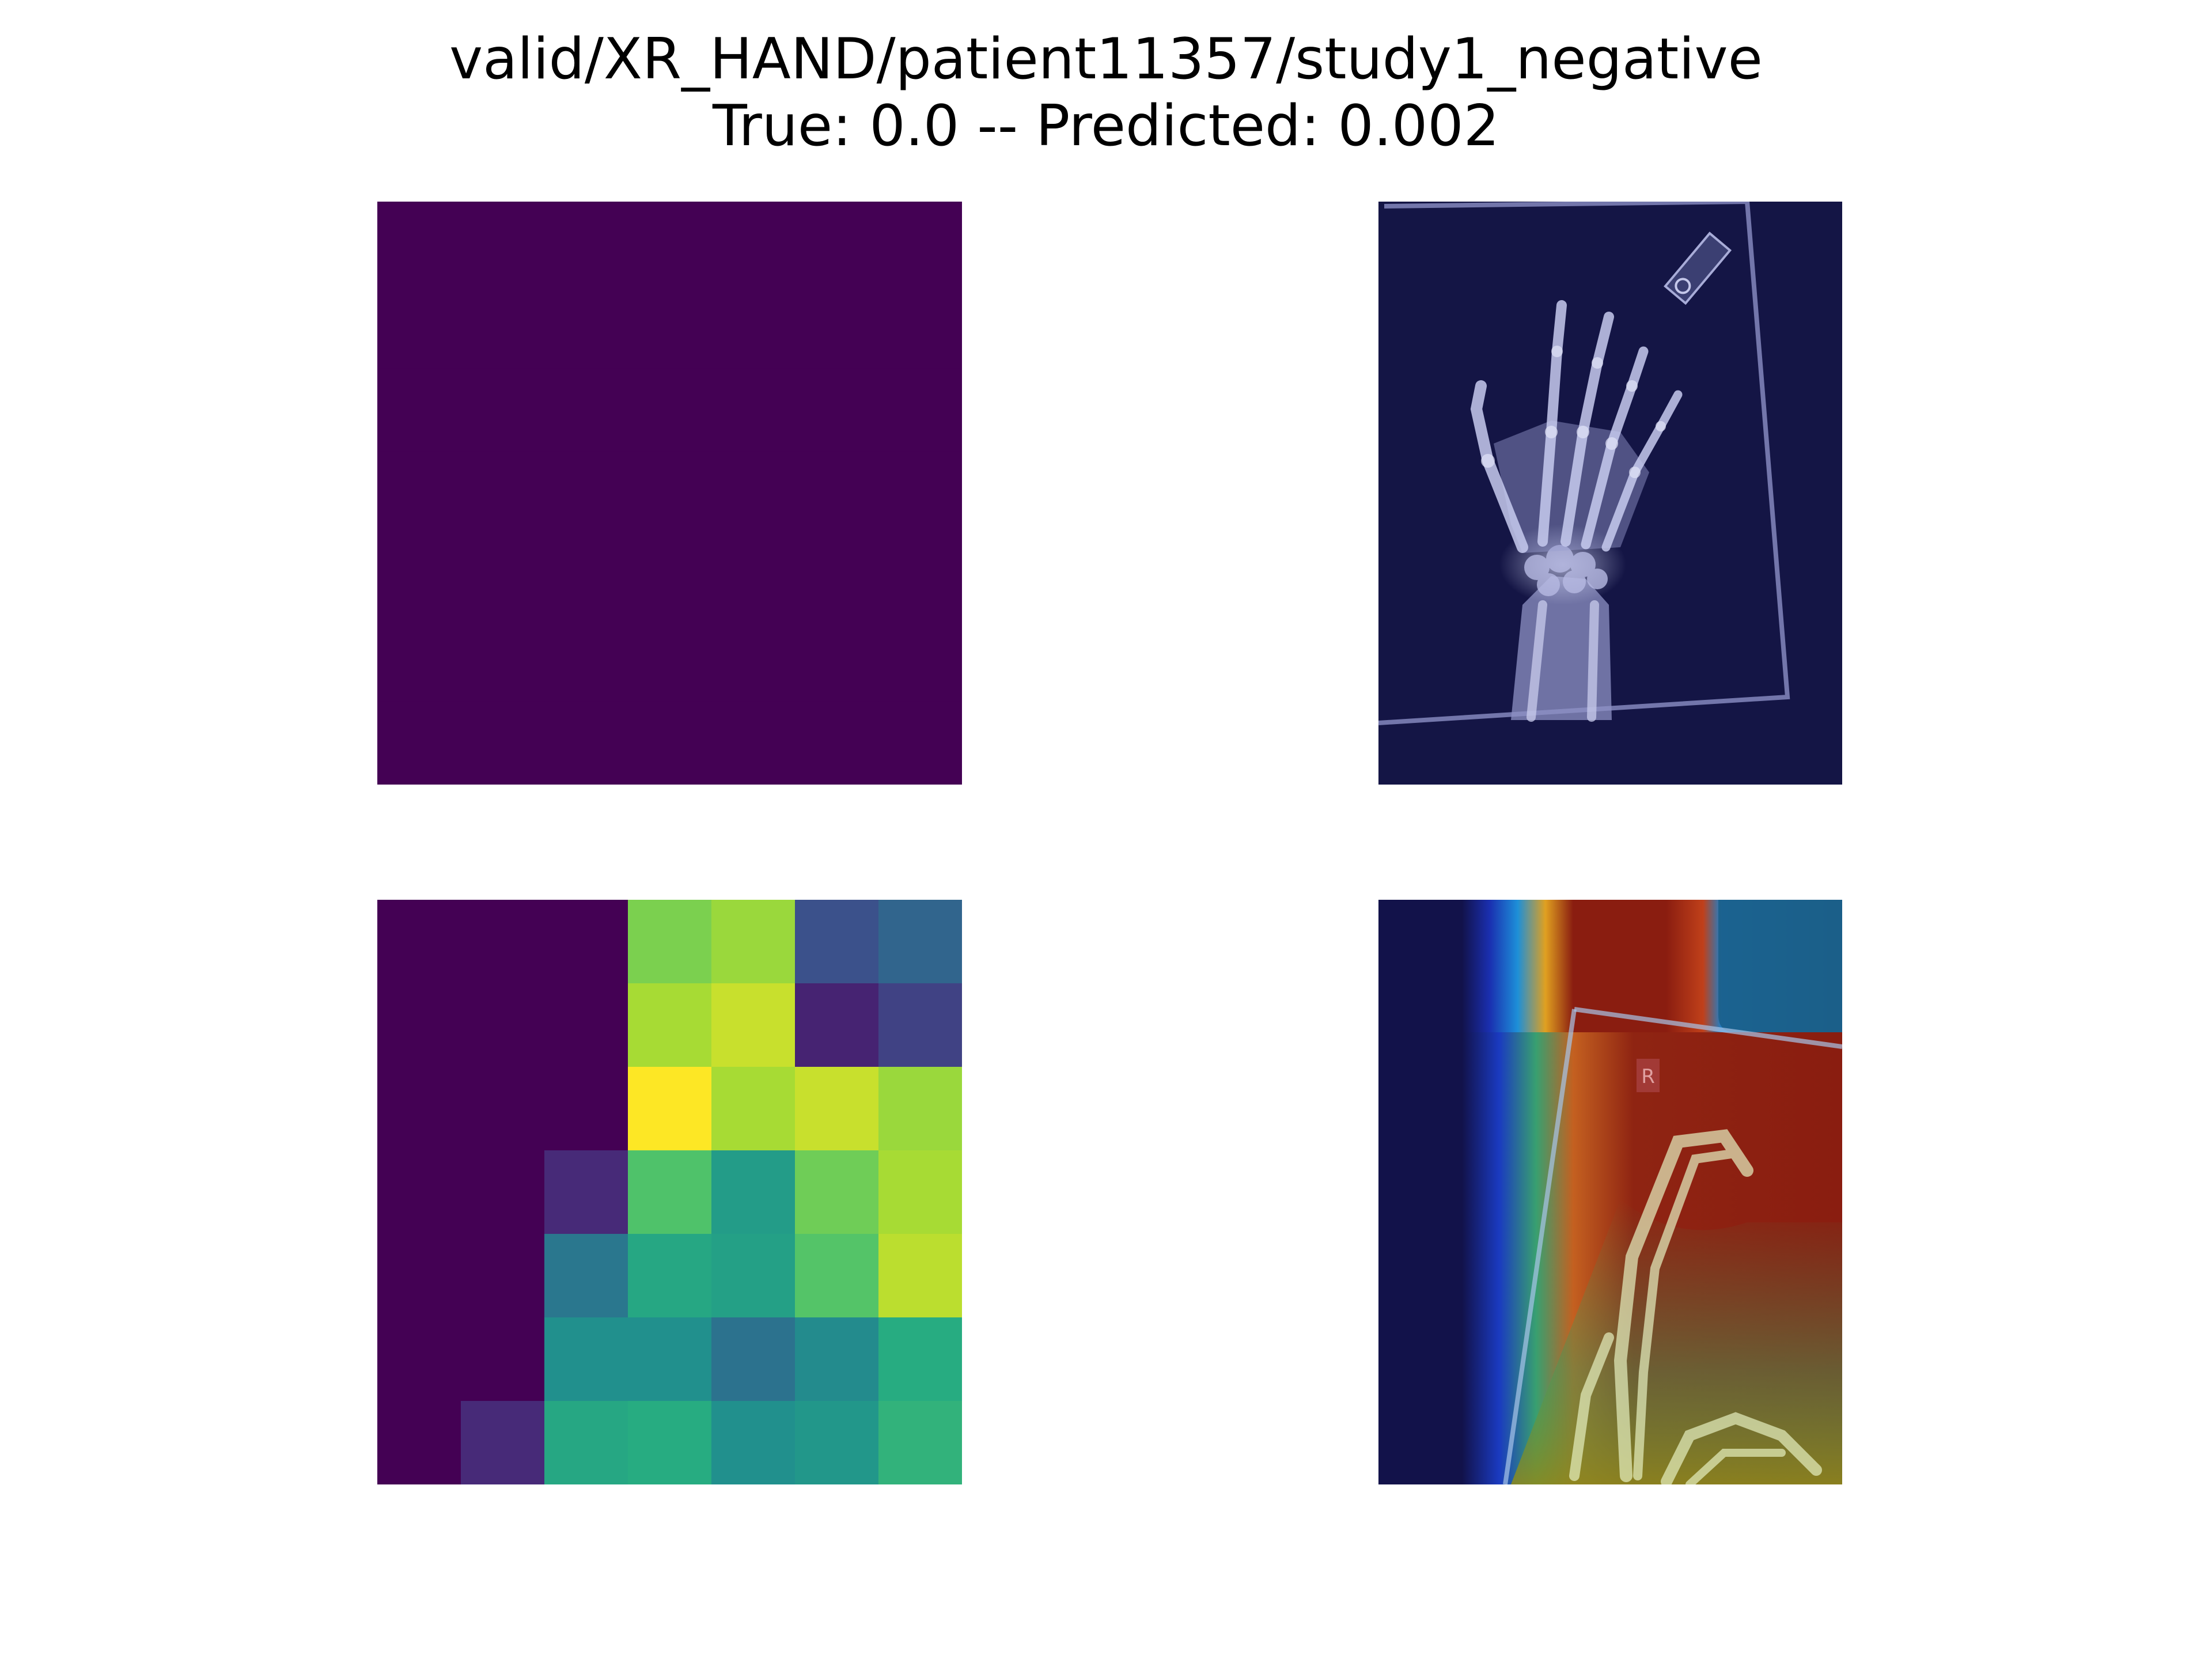 The height and width of the screenshot is (1659, 2212). What do you see at coordinates (753, 1192) in the screenshot?
I see `heatmap-bottom-left-cell-r3-c4` at bounding box center [753, 1192].